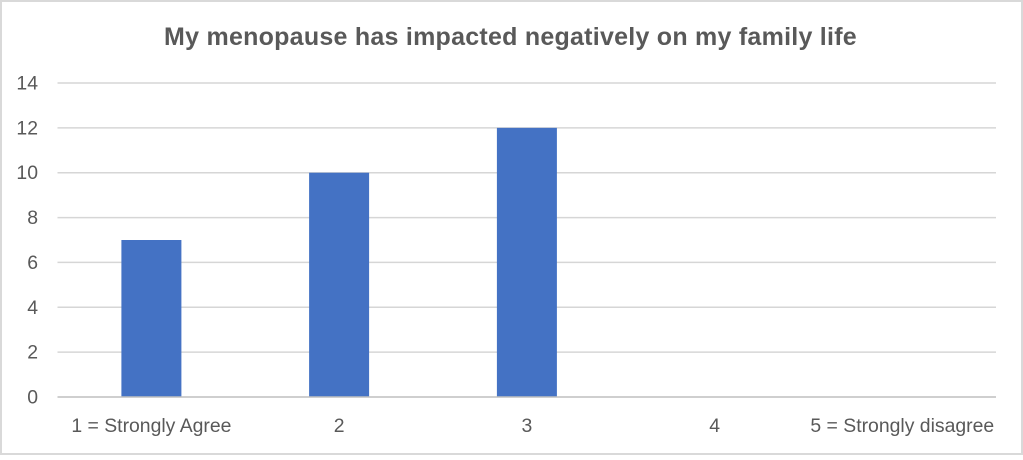  What do you see at coordinates (32, 398) in the screenshot?
I see `svg-text: 0` at bounding box center [32, 398].